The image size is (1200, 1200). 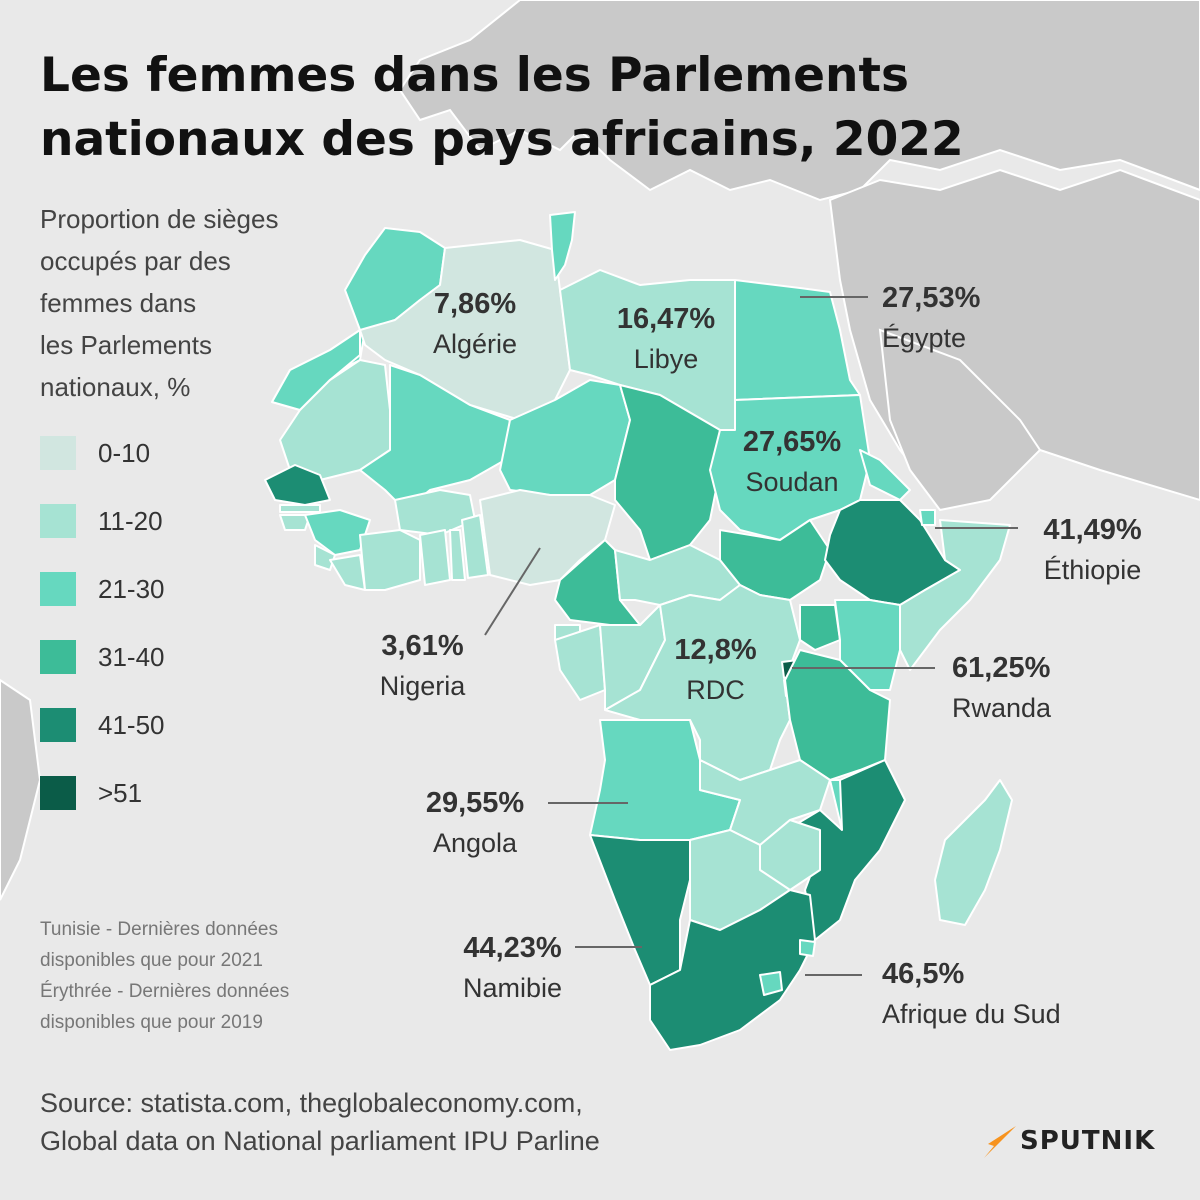 I want to click on callout-name: Nigeria, so click(x=422, y=686).